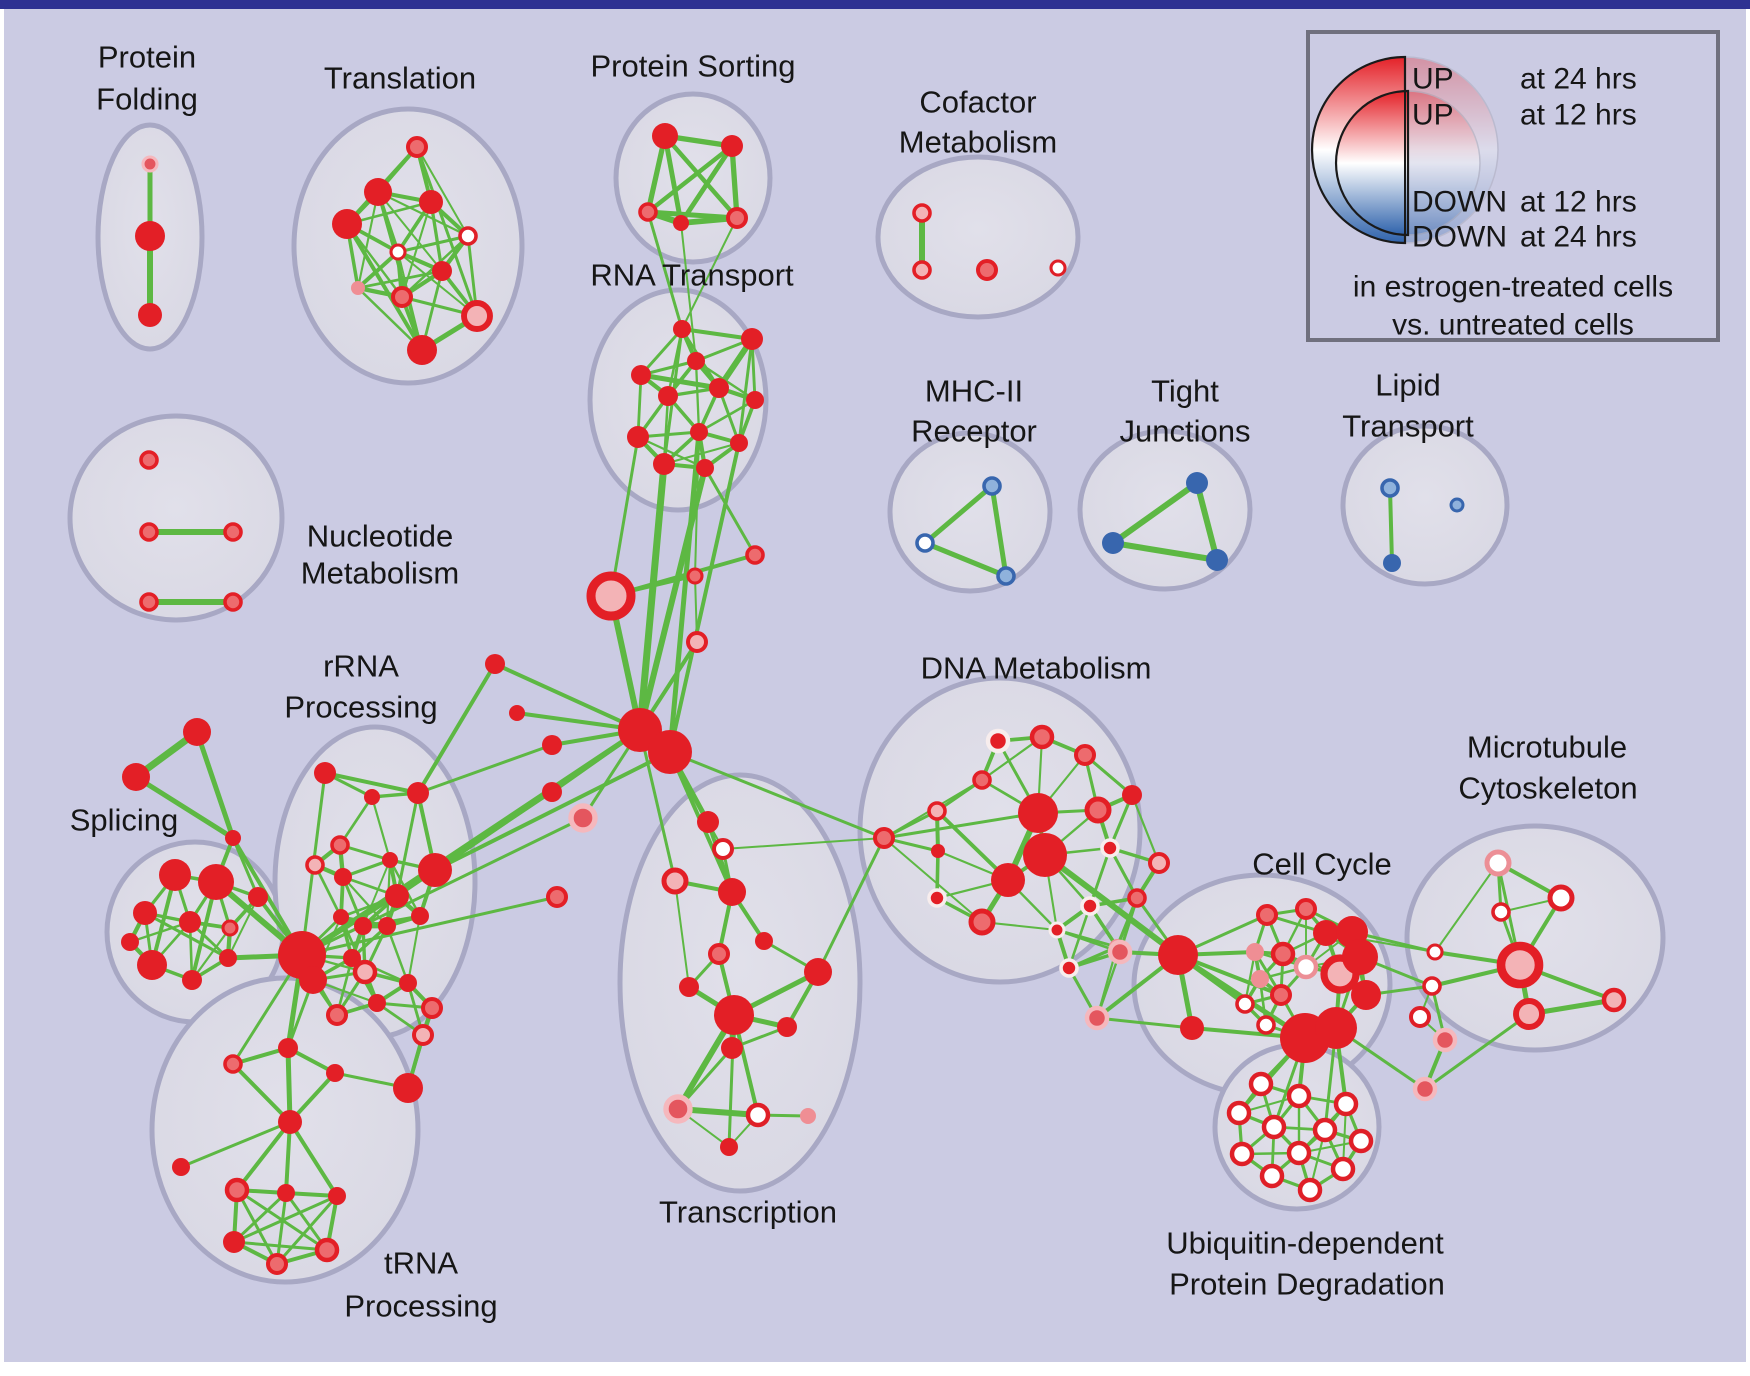  I want to click on cluster-label-micro-1: Cytoskeleton, so click(1547, 788).